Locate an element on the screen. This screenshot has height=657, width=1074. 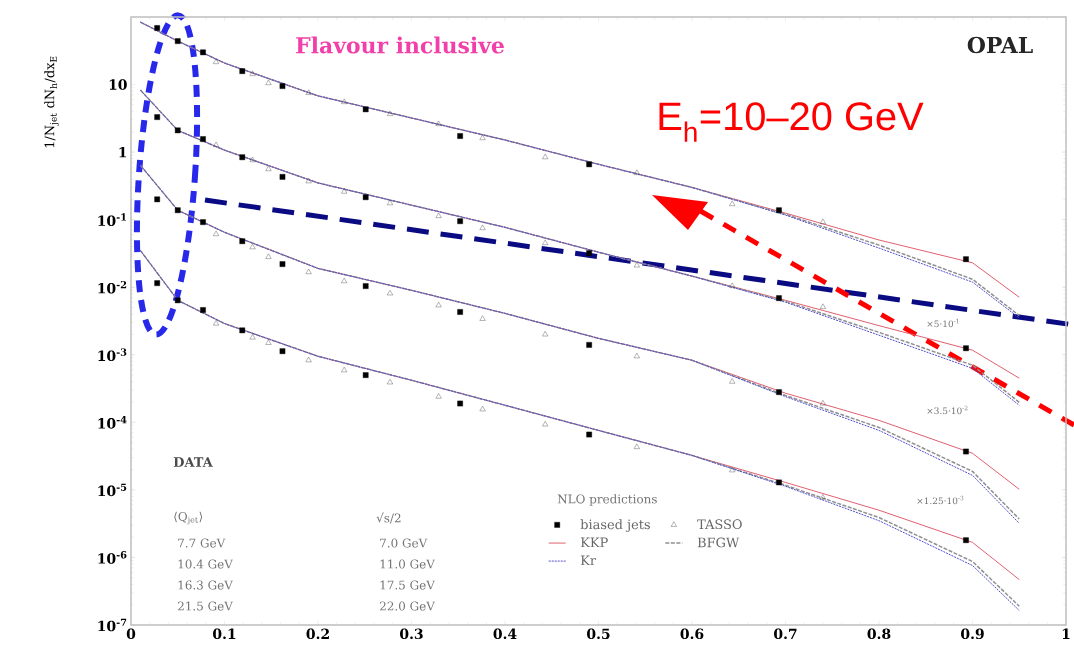
y-tick-label: 10 is located at coordinates (118, 84).